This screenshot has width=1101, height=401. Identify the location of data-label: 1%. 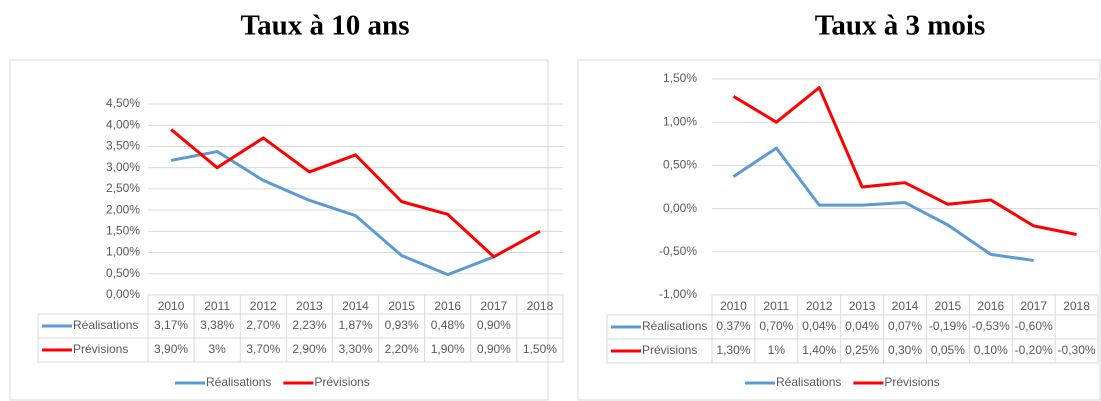
(777, 350).